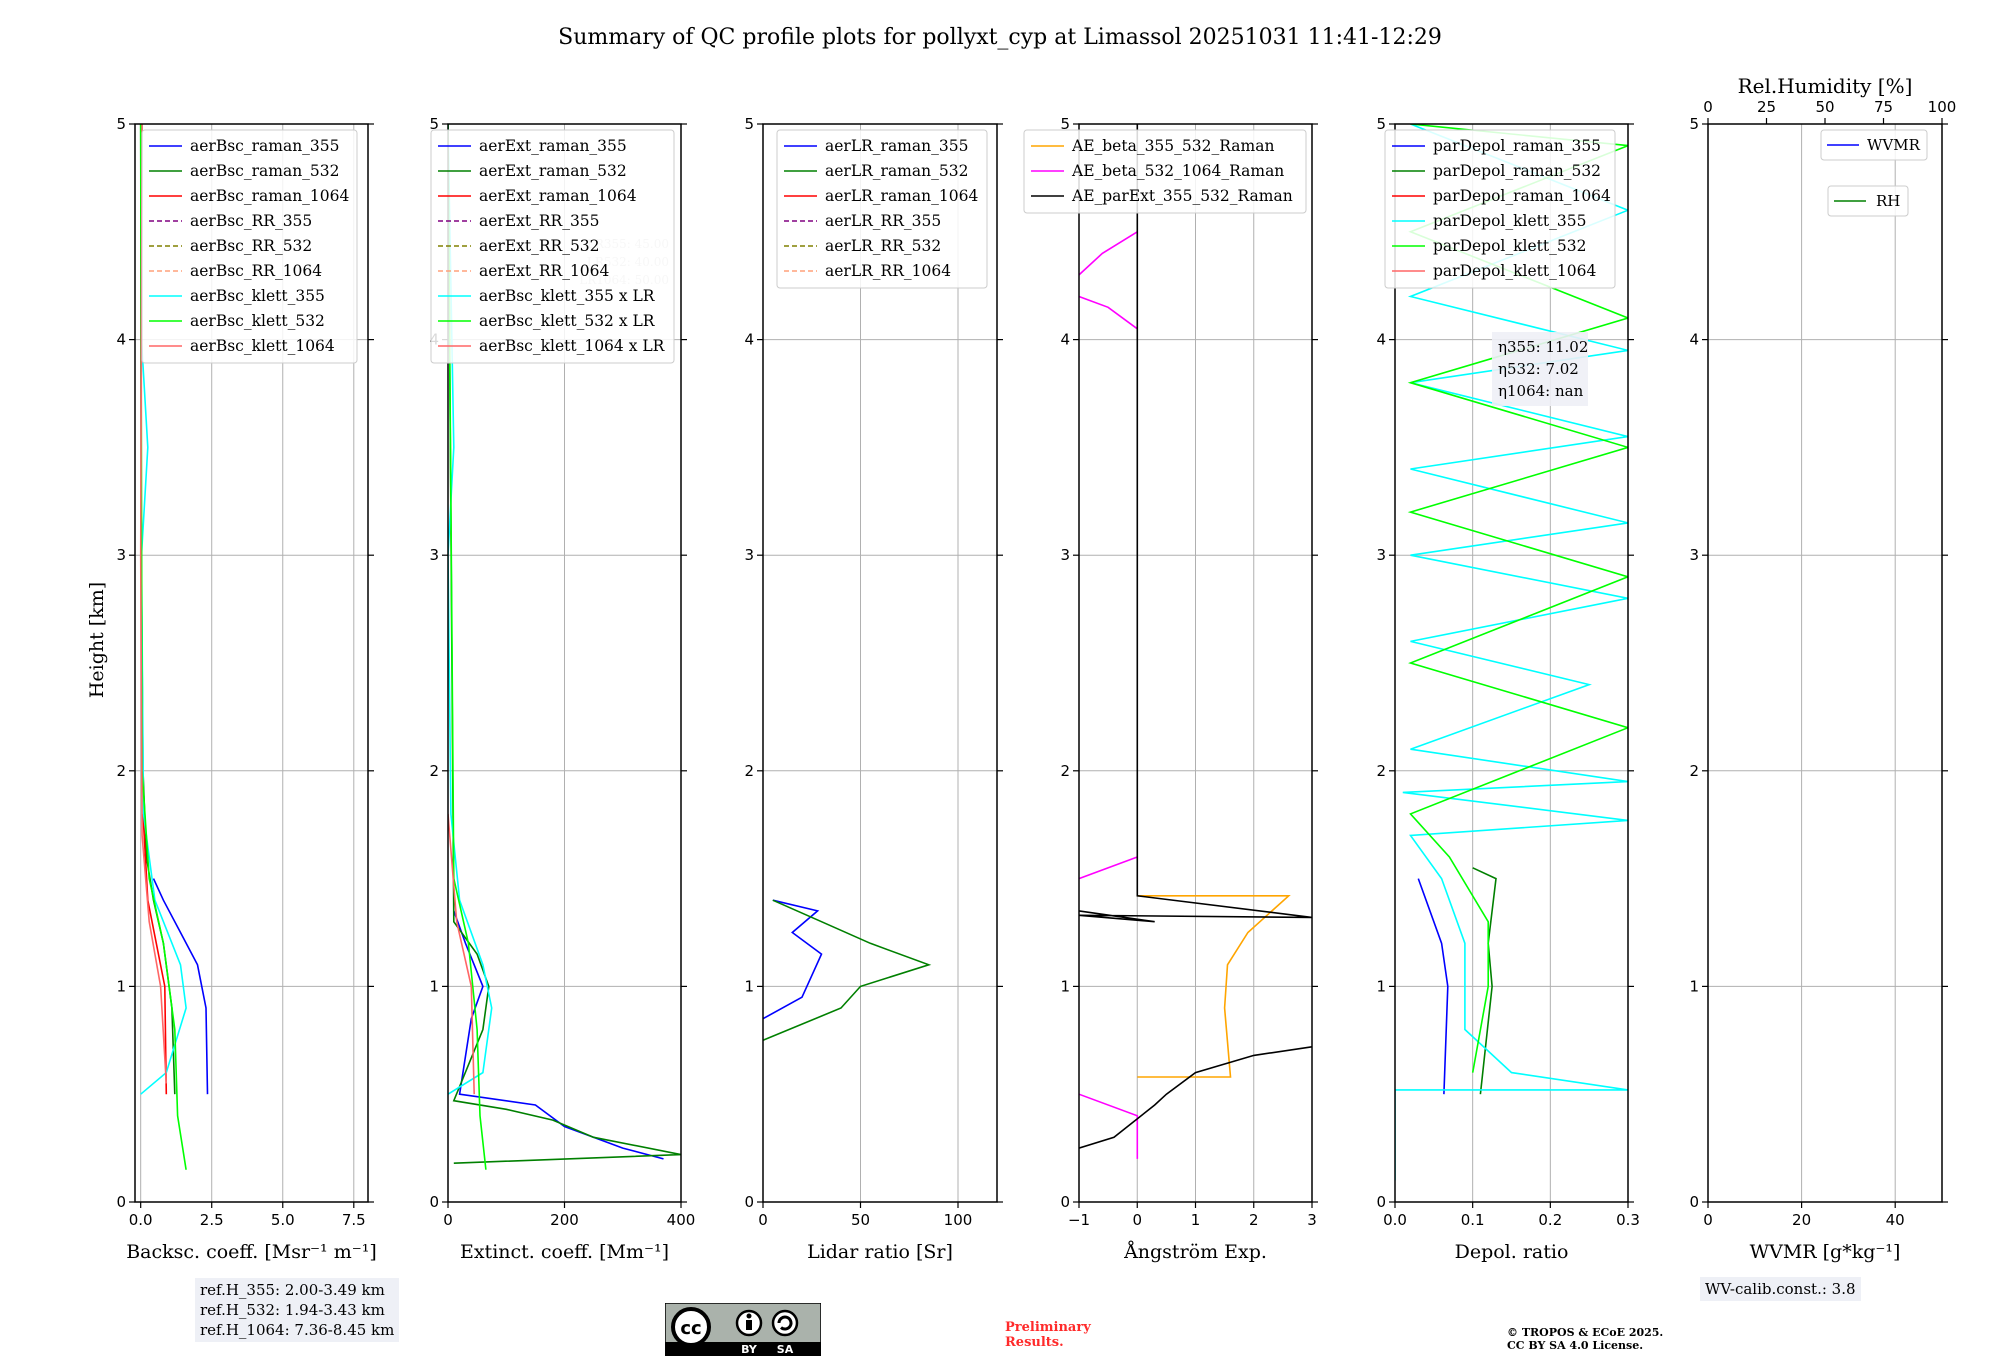 This screenshot has height=1360, width=2000. Describe the element at coordinates (880, 1252) in the screenshot. I see `x-axis-label: Lidar ratio [Sr]` at that location.